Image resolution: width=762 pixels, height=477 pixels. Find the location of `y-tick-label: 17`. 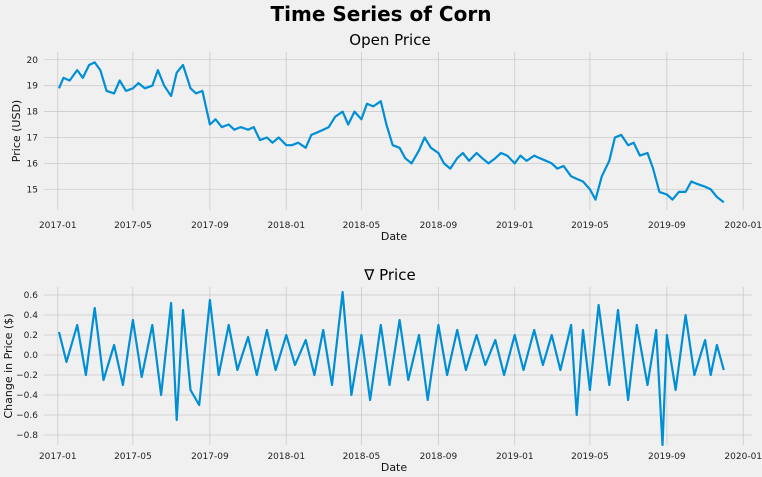

y-tick-label: 17 is located at coordinates (32, 138).